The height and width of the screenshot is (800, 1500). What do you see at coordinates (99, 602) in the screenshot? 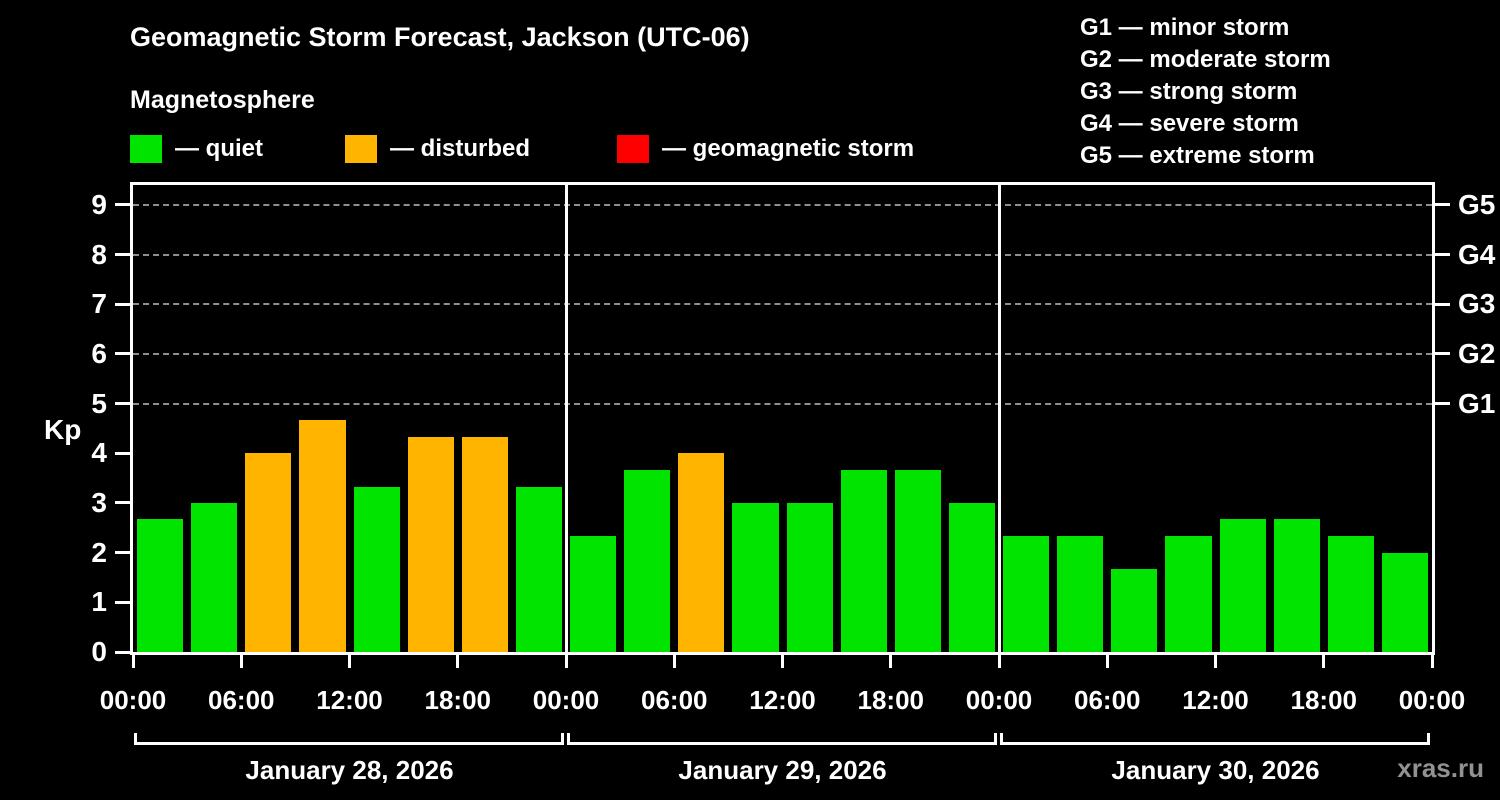
I see `y-tick-label: 1` at bounding box center [99, 602].